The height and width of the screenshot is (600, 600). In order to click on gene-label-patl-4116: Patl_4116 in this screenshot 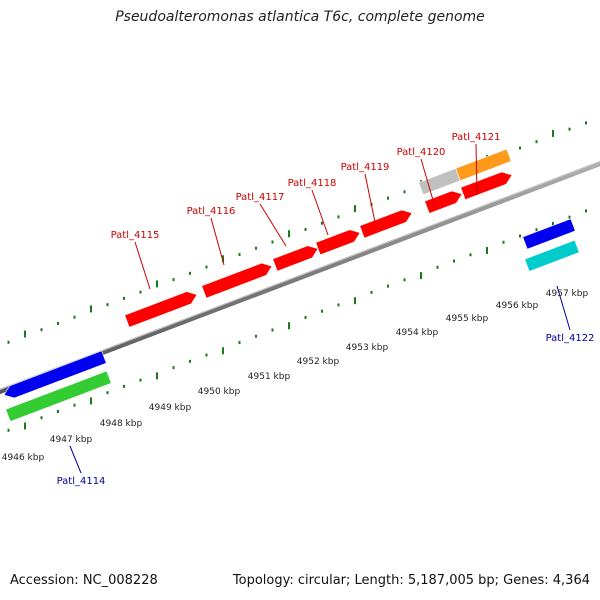, I will do `click(211, 211)`.